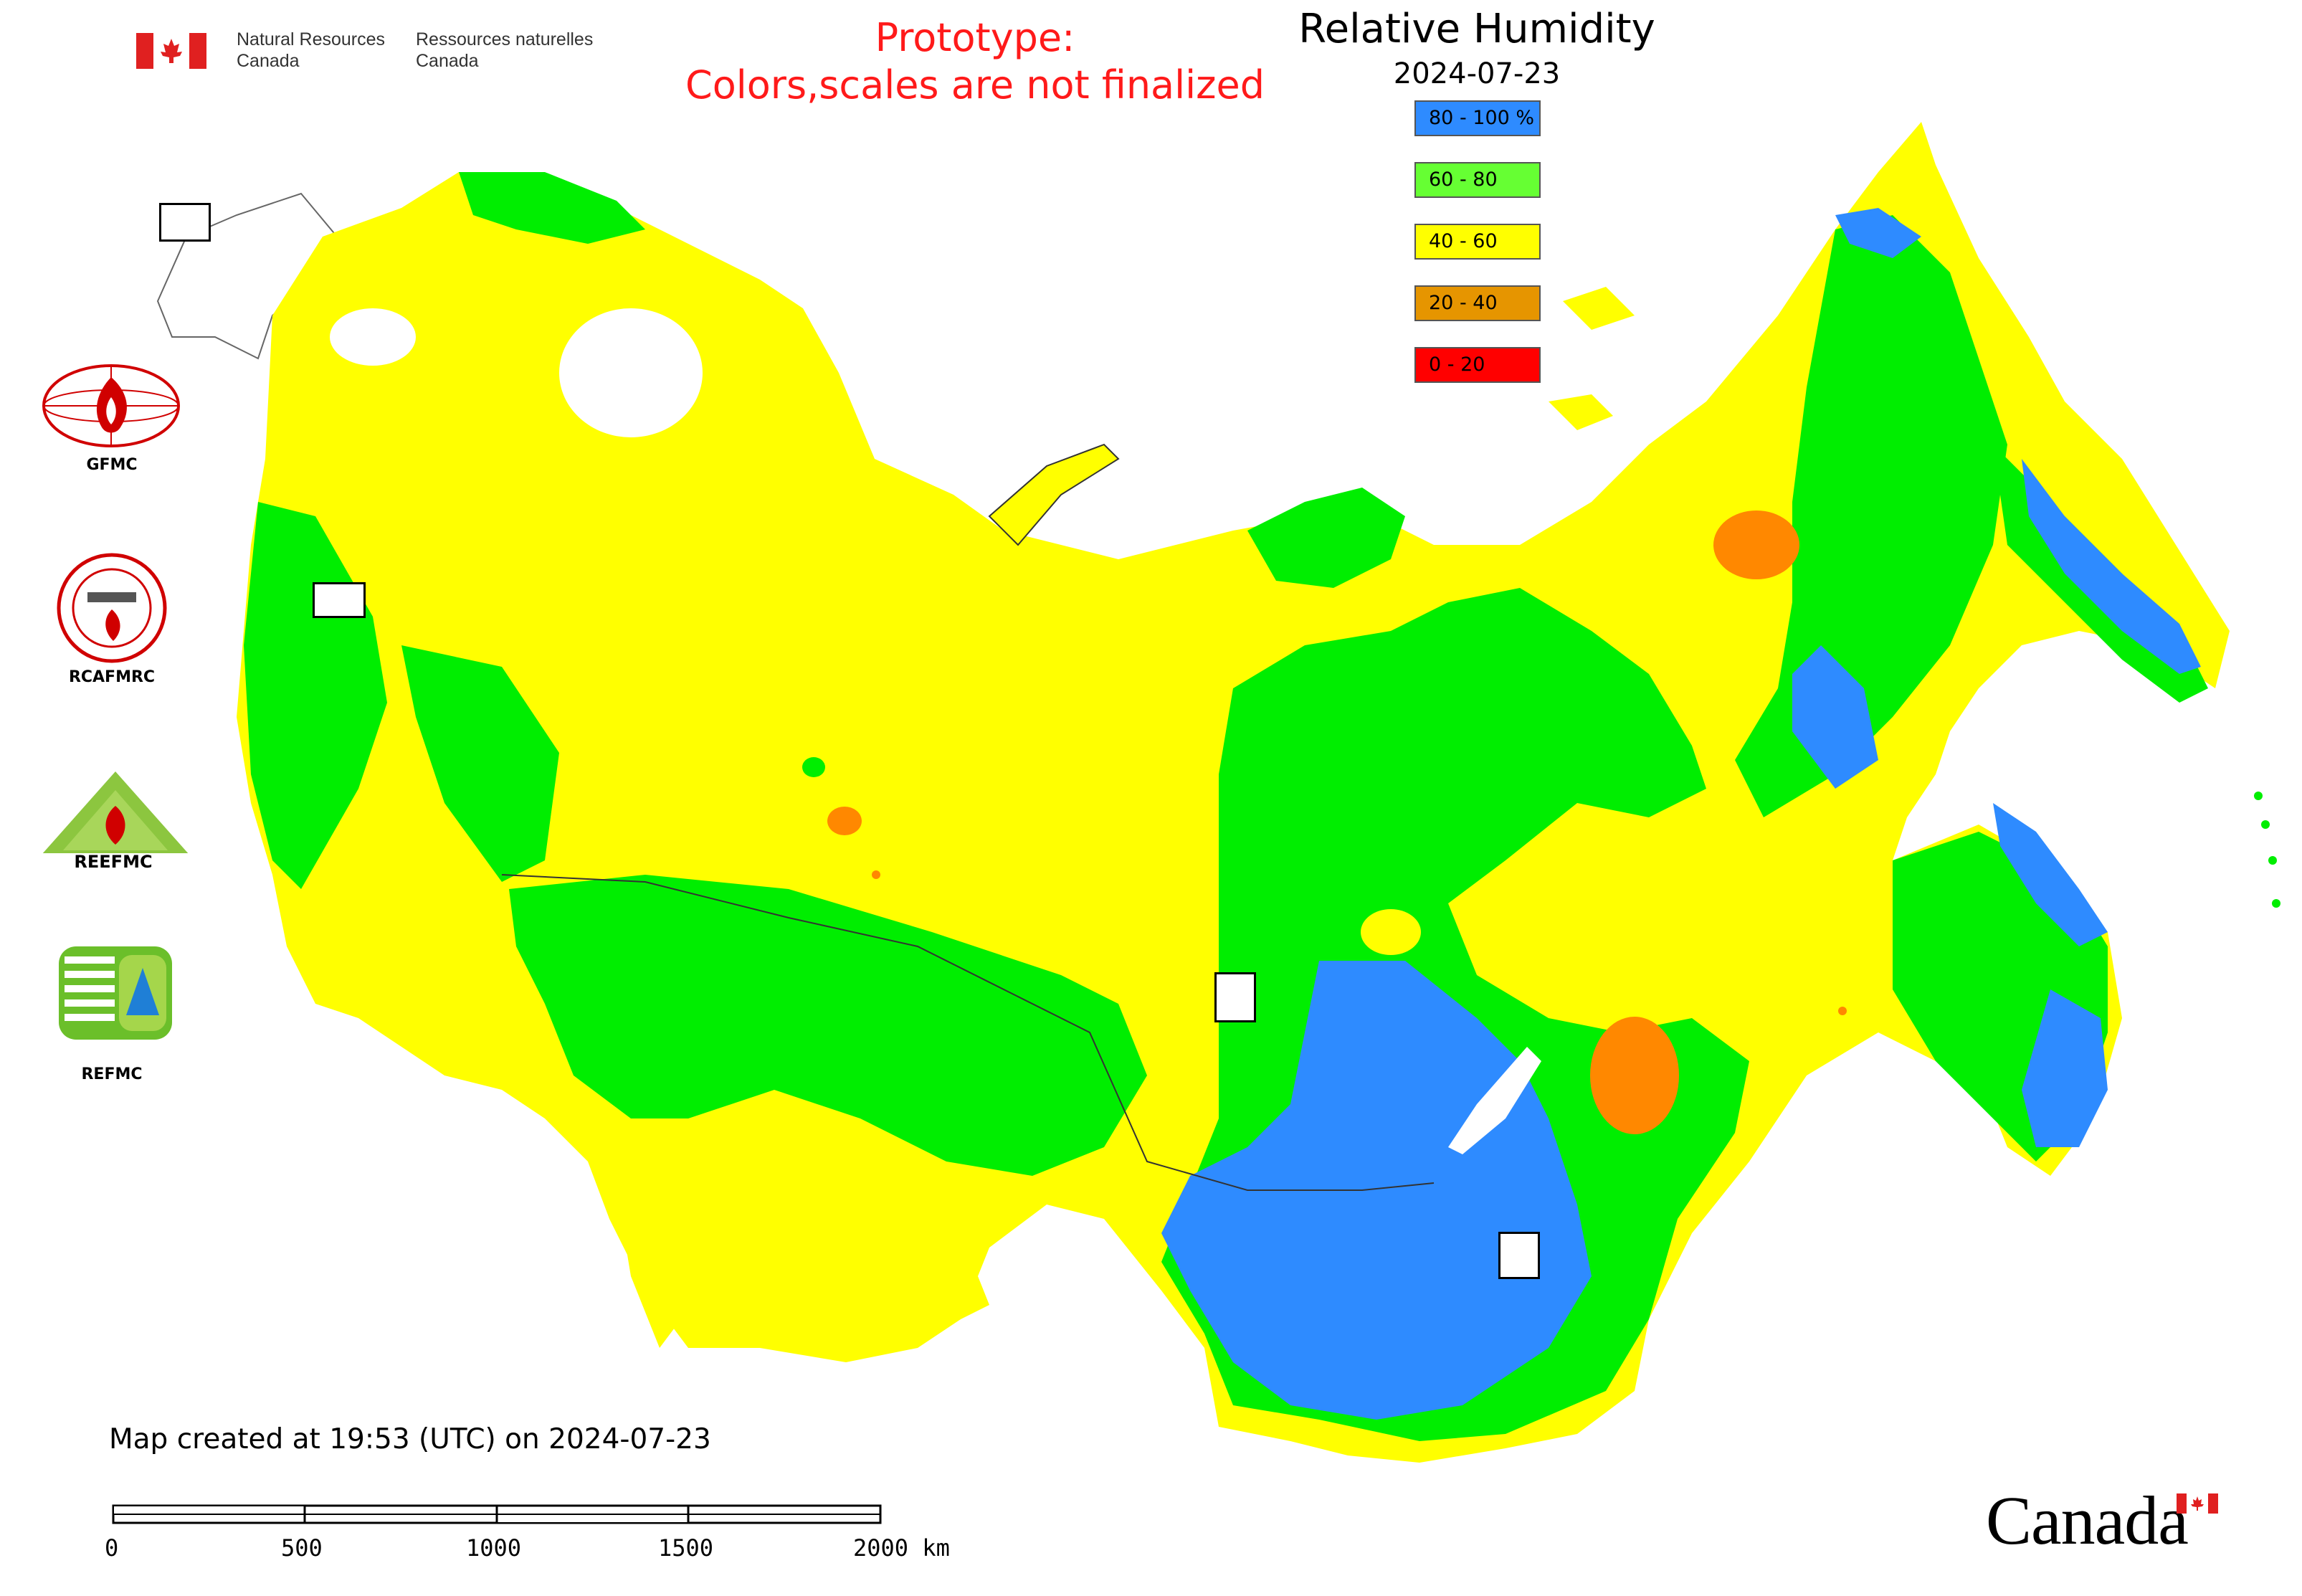 This screenshot has height=1596, width=2302. What do you see at coordinates (410, 1439) in the screenshot?
I see `map-created-note: Map created at 19:53 (UTC) on 2024-07-23` at bounding box center [410, 1439].